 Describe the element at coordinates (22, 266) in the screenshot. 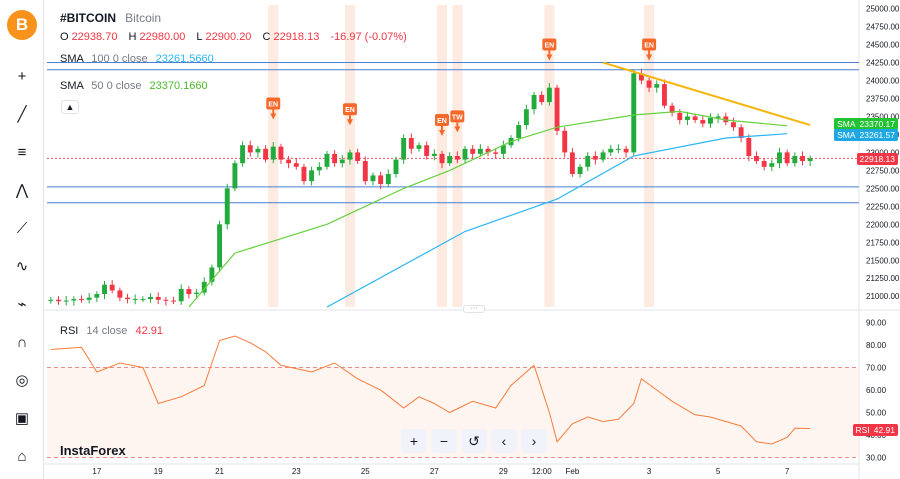

I see `text-icon: ∿` at that location.